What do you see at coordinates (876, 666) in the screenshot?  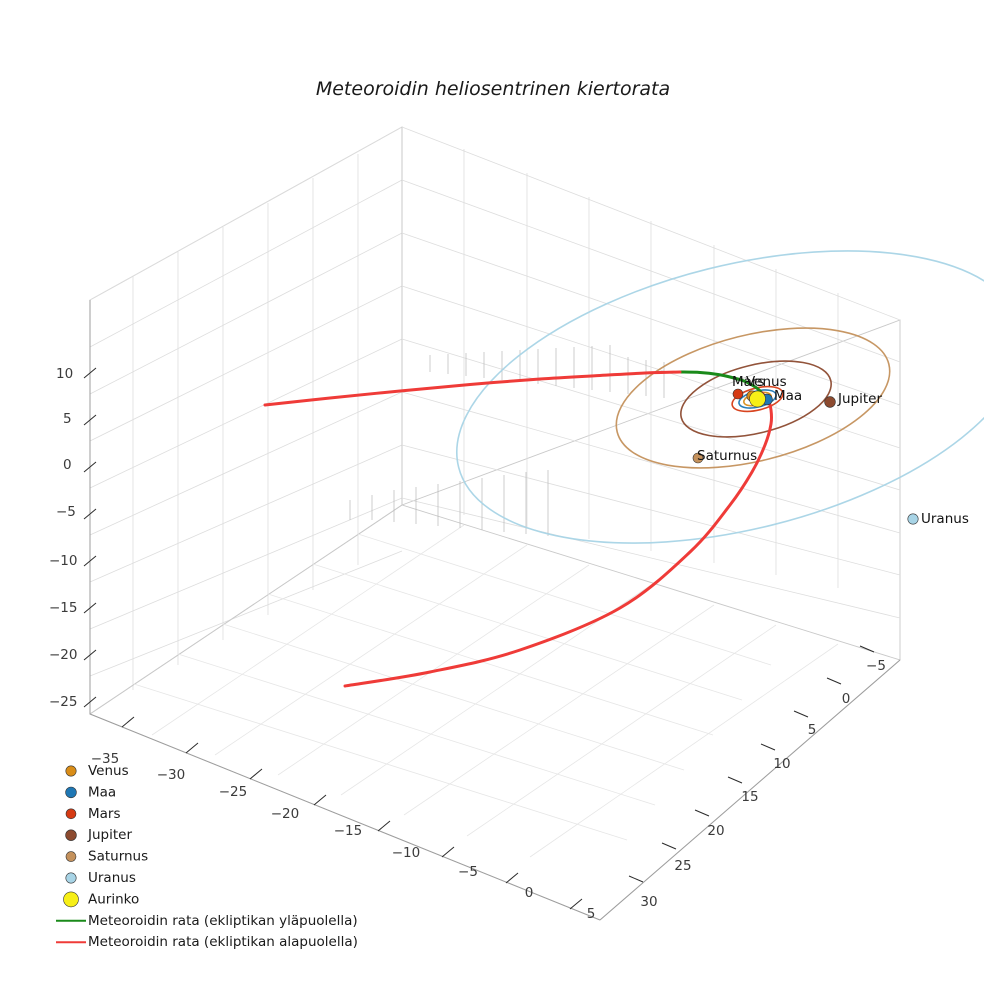 I see `y-tick-label-0: −5` at bounding box center [876, 666].